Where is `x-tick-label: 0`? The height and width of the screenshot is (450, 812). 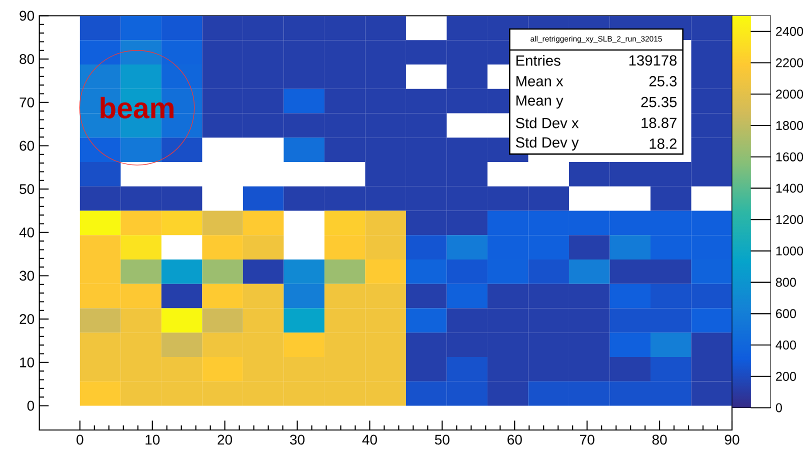
x-tick-label: 0 is located at coordinates (80, 439).